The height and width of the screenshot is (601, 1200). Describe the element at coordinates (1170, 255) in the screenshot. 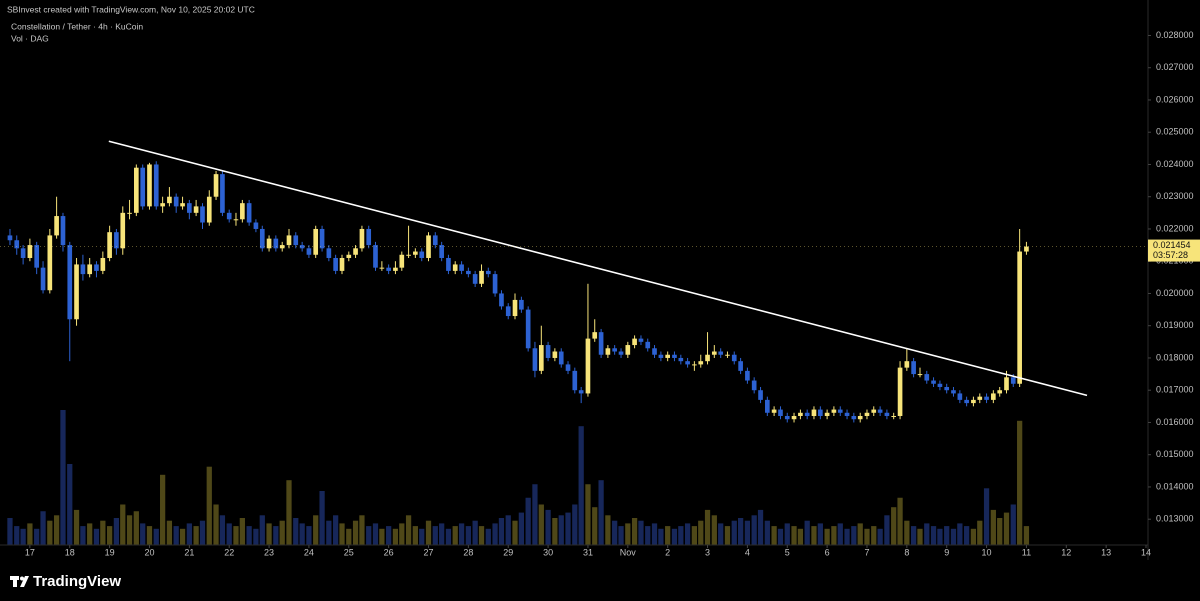

I see `countdown-label: 03:57:28` at that location.